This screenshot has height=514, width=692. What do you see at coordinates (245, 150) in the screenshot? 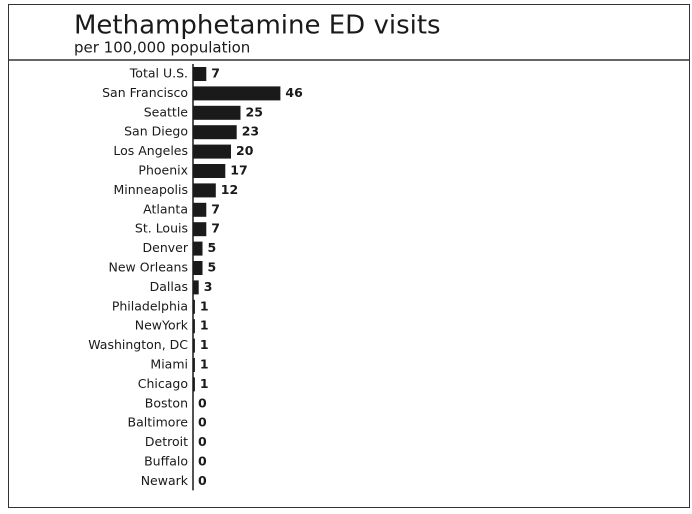
I see `value-label: 20` at bounding box center [245, 150].